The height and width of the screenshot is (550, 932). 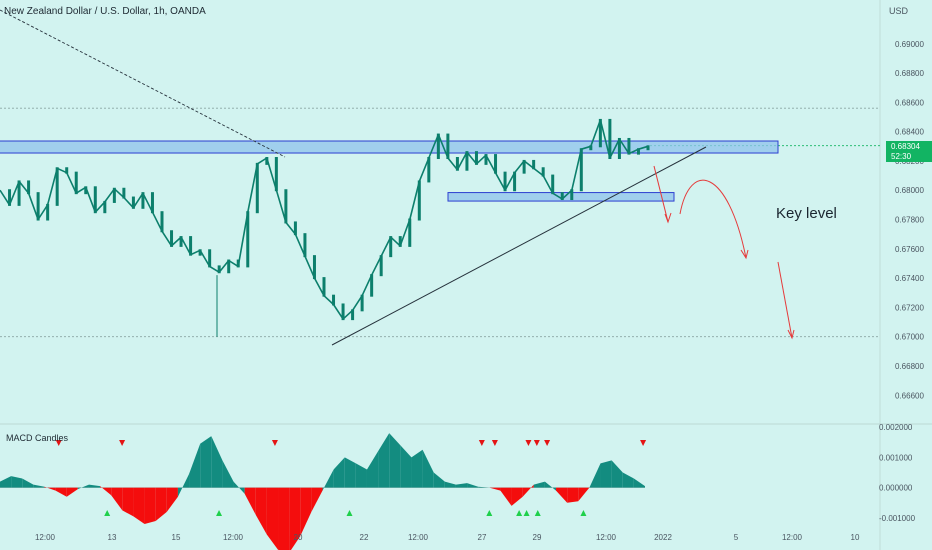 I want to click on currency-text: USD, so click(x=899, y=11).